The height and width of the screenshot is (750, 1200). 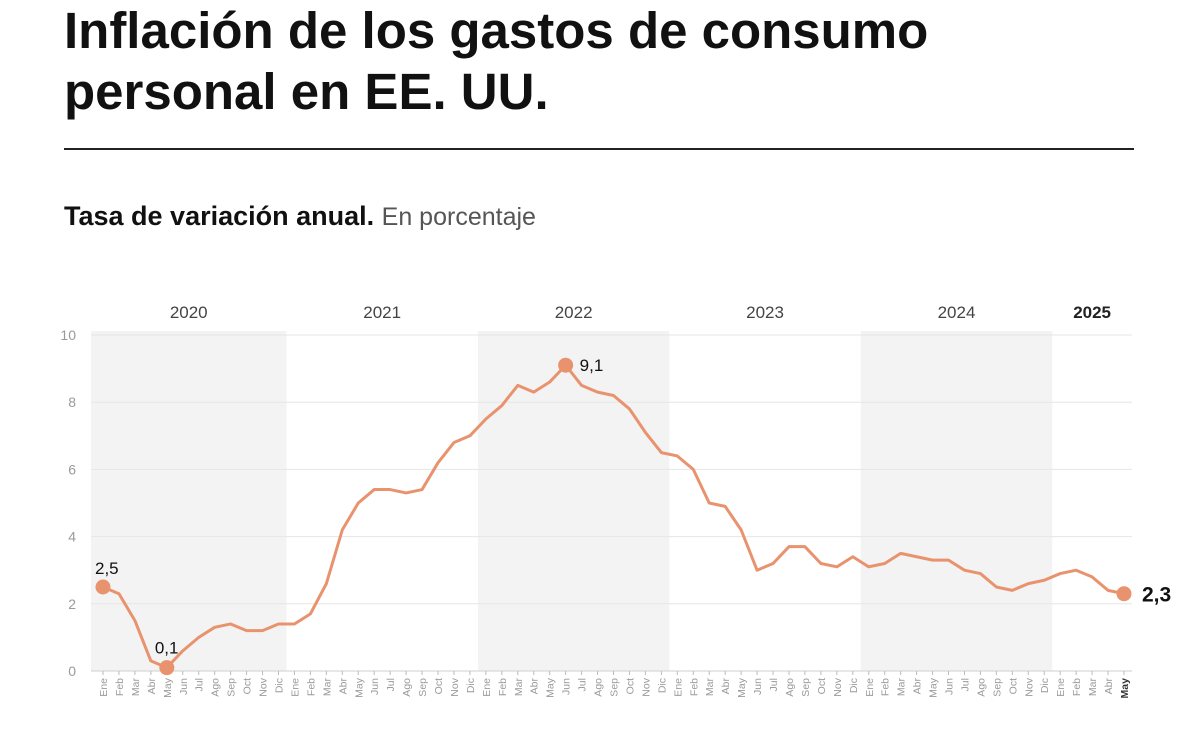 What do you see at coordinates (574, 312) in the screenshot?
I see `year-label-2022: 2022` at bounding box center [574, 312].